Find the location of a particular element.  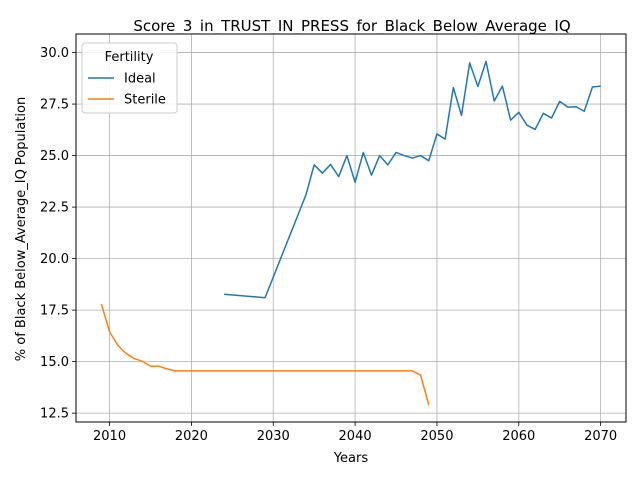

y-tick-label: 30.0 is located at coordinates (54, 53).